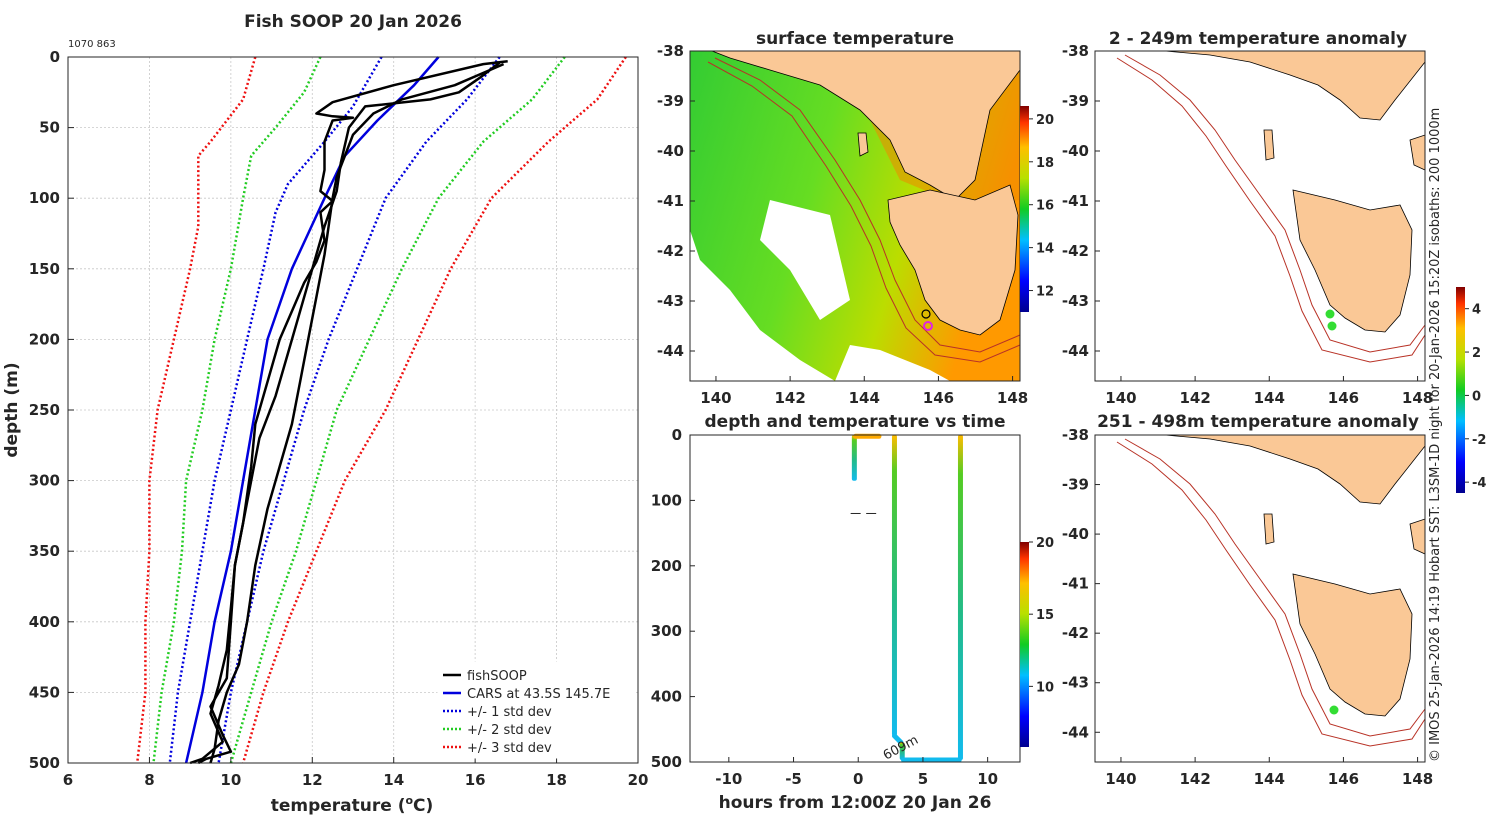 This screenshot has width=1500, height=820. What do you see at coordinates (805, 260) in the screenshot?
I see `sst-cloud-gap` at bounding box center [805, 260].